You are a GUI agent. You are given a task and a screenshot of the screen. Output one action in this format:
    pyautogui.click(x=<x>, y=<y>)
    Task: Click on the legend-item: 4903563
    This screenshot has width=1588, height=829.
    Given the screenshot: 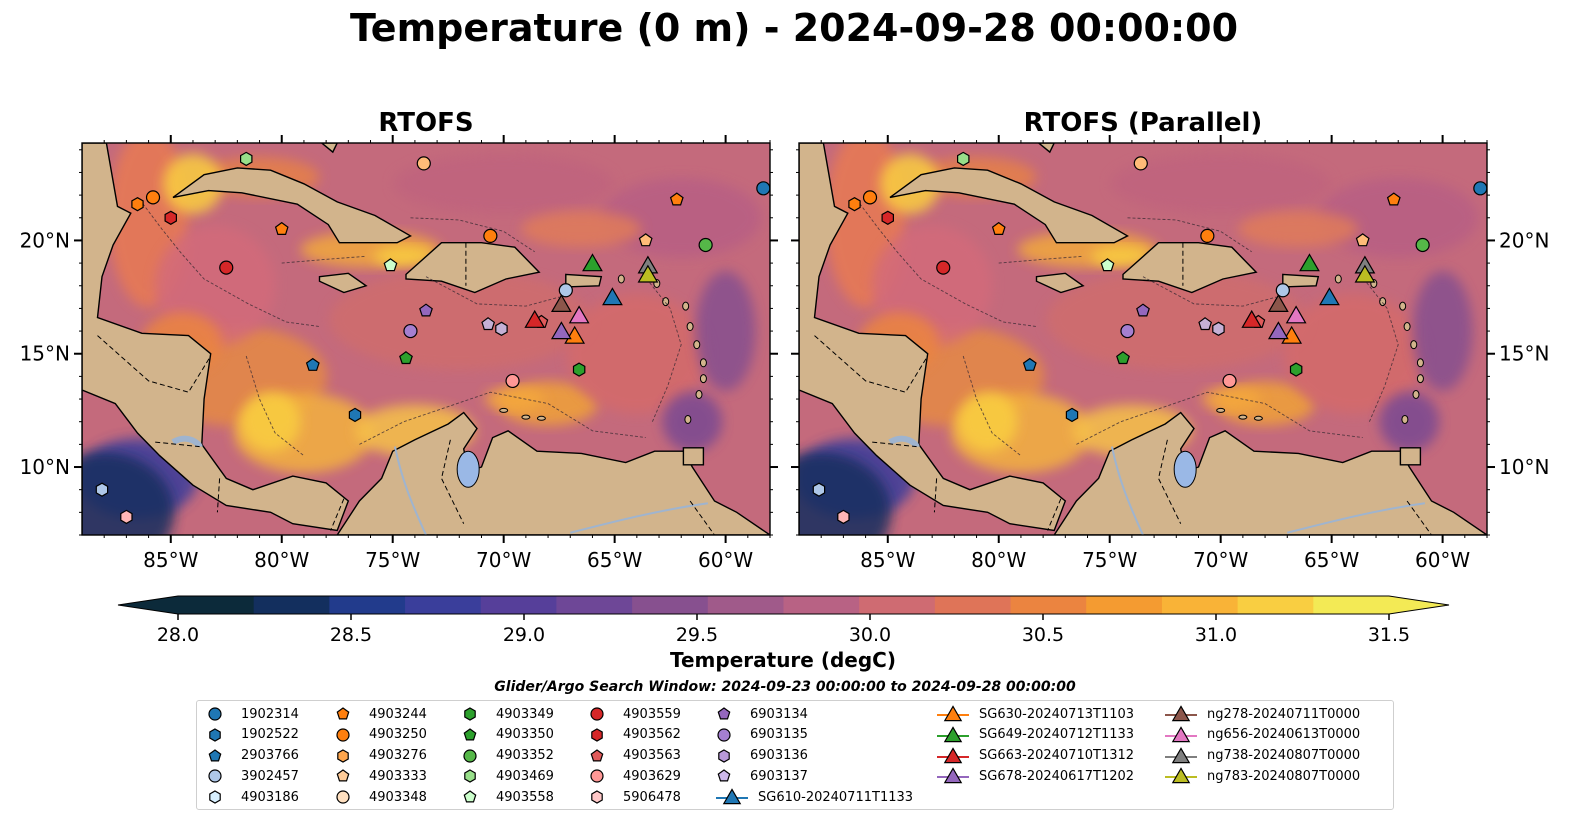 What is the action you would take?
    pyautogui.click(x=634, y=756)
    